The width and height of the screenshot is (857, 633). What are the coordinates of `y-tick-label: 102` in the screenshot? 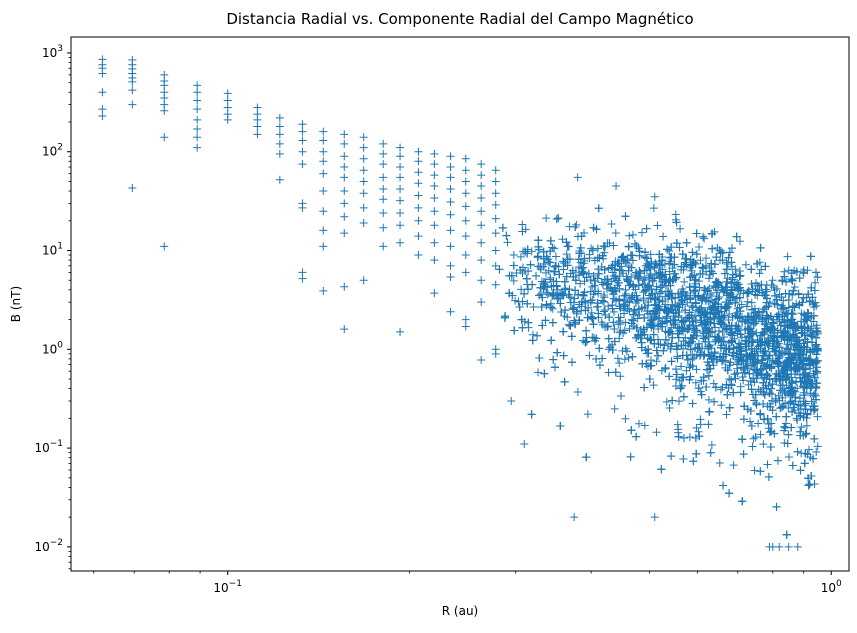 It's located at (52, 151).